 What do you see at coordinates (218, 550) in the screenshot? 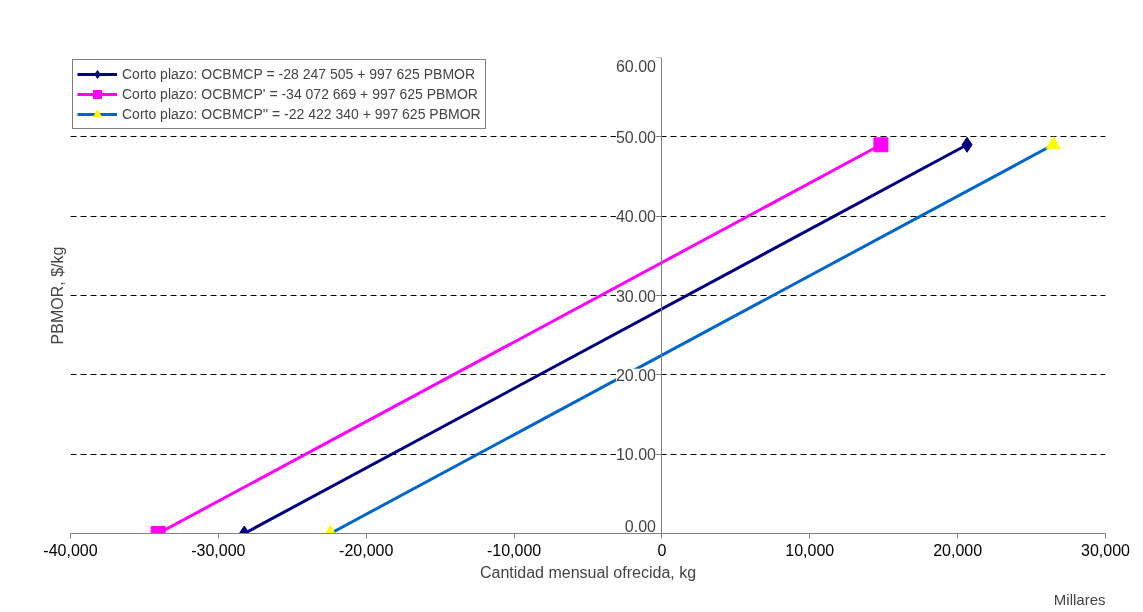
I see `x-tick-label: -30,000` at bounding box center [218, 550].